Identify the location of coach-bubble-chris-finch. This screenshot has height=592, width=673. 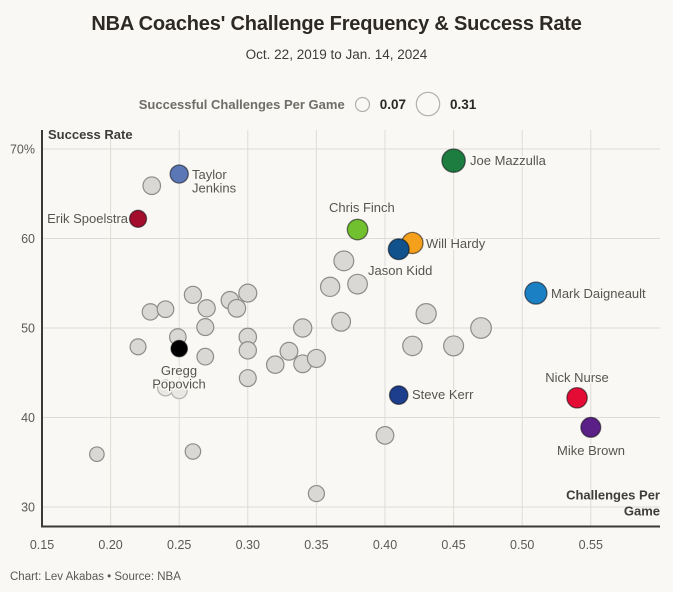
(357, 229).